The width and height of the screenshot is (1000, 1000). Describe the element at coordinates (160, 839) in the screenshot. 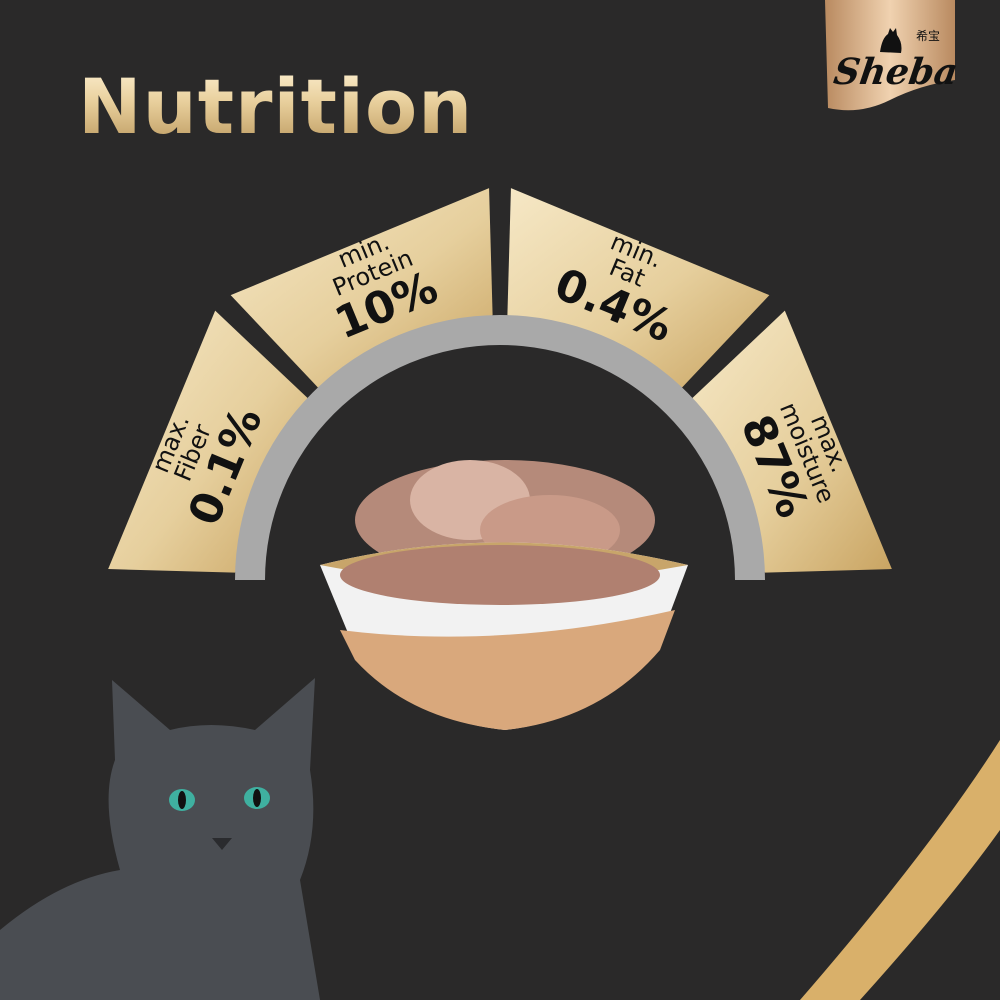

I see `cat-image` at that location.